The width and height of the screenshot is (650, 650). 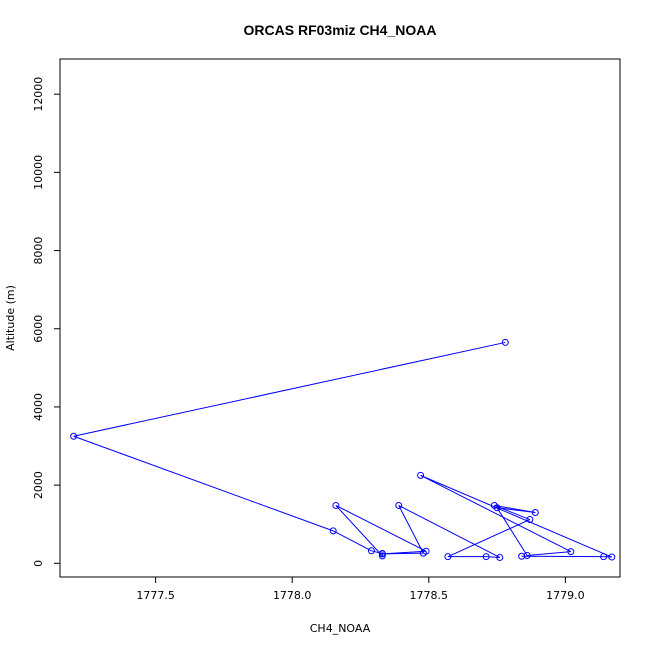 I want to click on x-tick-label: 1777.5, so click(x=155, y=595).